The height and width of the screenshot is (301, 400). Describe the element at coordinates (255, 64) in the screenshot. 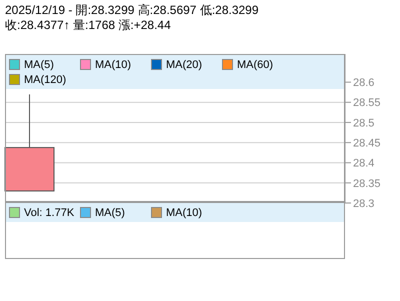

I see `legend-label: MA(60)` at that location.